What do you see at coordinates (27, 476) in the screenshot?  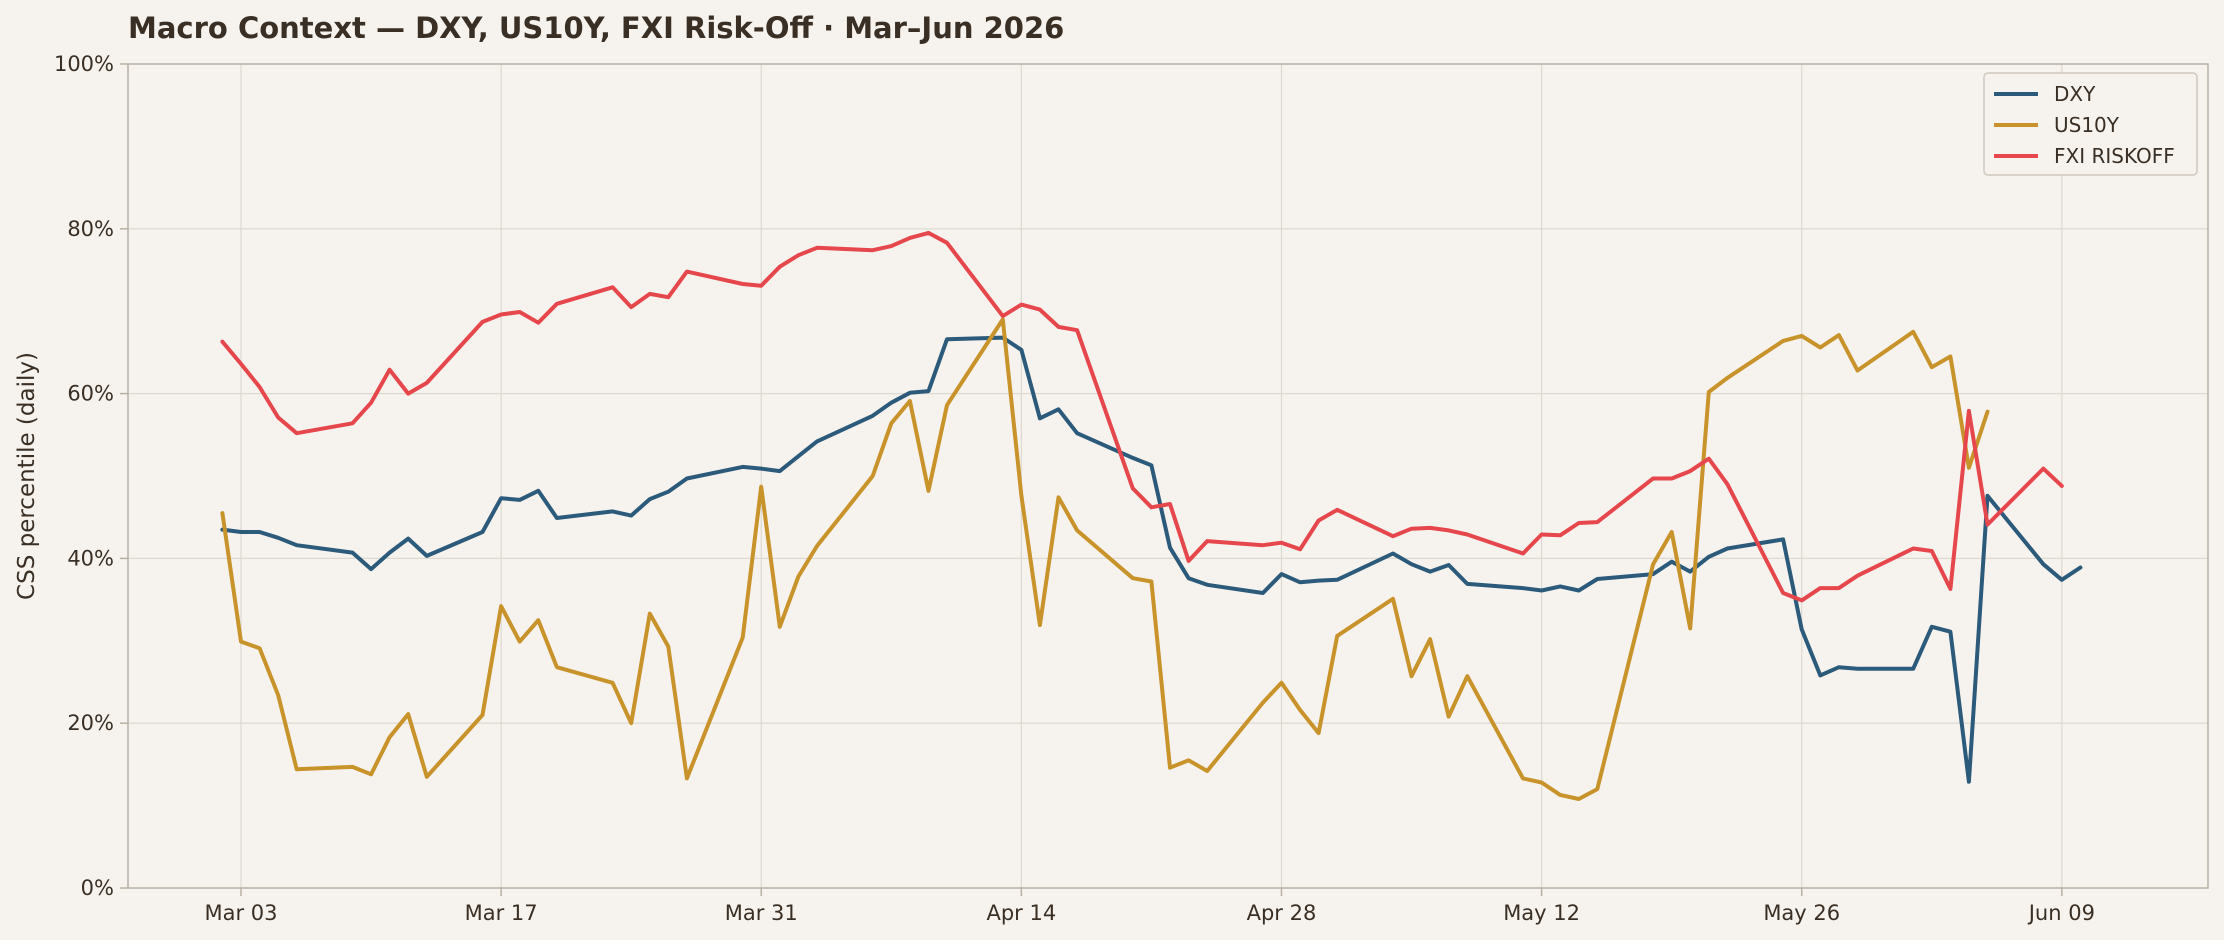 I see `y-axis-label: CSS percentile (daily)` at bounding box center [27, 476].